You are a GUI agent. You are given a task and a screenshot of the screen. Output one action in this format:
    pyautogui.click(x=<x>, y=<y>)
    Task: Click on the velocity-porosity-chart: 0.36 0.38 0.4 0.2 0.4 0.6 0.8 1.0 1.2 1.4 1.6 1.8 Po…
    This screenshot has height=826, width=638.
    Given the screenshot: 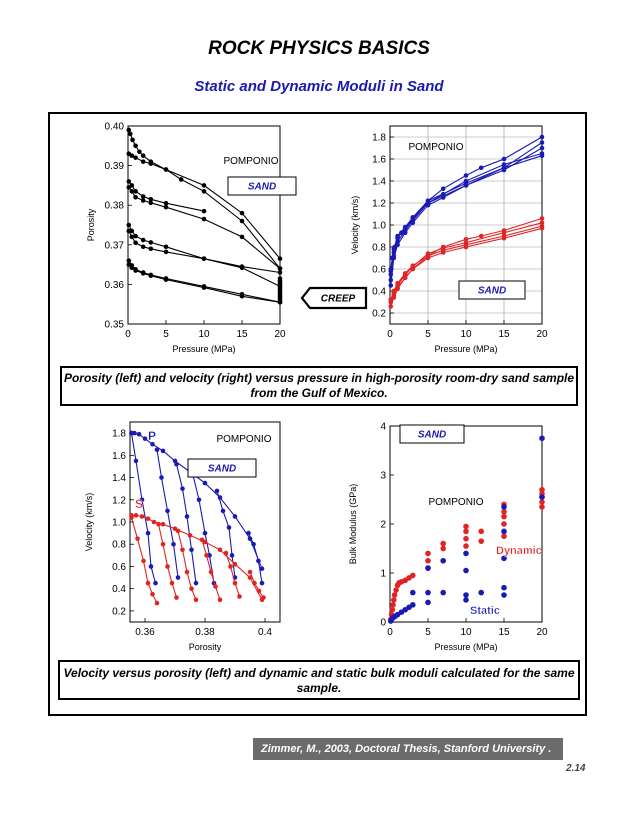 What is the action you would take?
    pyautogui.click(x=182, y=536)
    